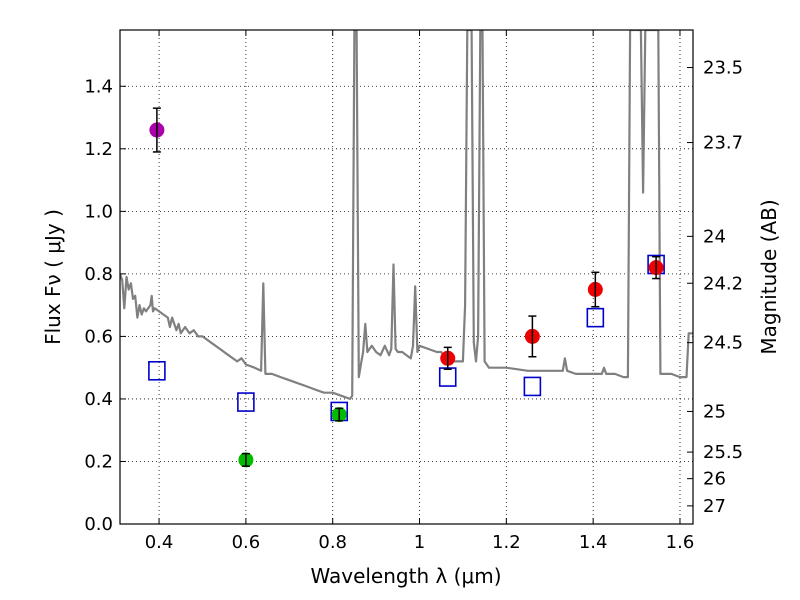 Image resolution: width=800 pixels, height=600 pixels. I want to click on y-tick-label: 0.4, so click(98, 399).